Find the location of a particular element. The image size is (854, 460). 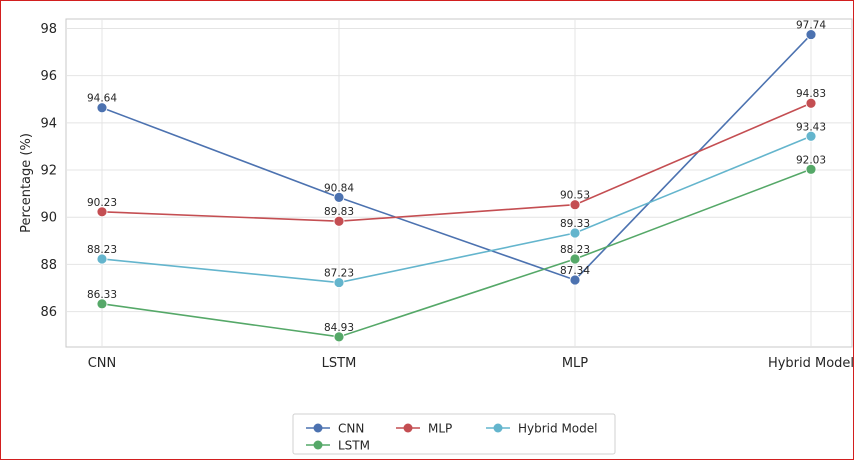

data-label: 90.23 is located at coordinates (102, 203).